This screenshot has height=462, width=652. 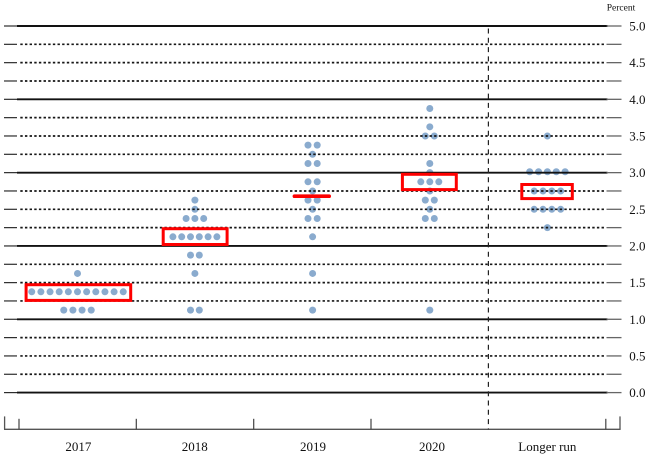 I want to click on svg-text: 2.5, so click(x=637, y=209).